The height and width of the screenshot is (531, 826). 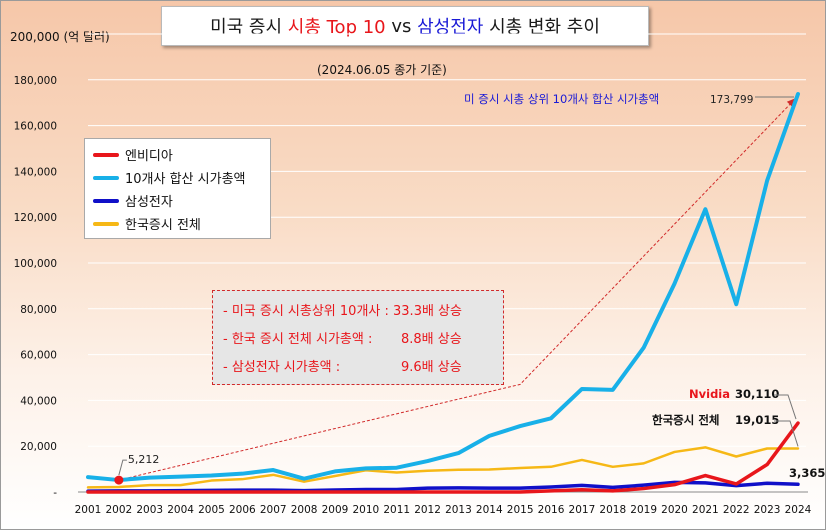 I want to click on y-tick-label-60000: 60,000, so click(x=38, y=356).